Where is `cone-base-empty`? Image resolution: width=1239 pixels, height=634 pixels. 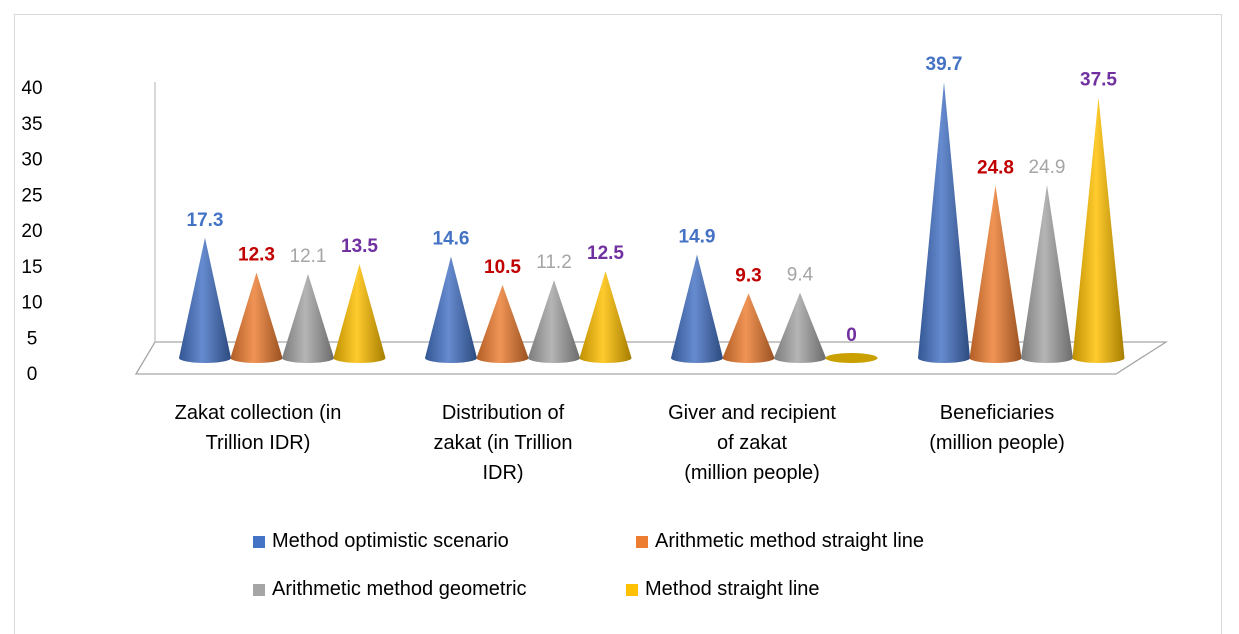
cone-base-empty is located at coordinates (851, 358).